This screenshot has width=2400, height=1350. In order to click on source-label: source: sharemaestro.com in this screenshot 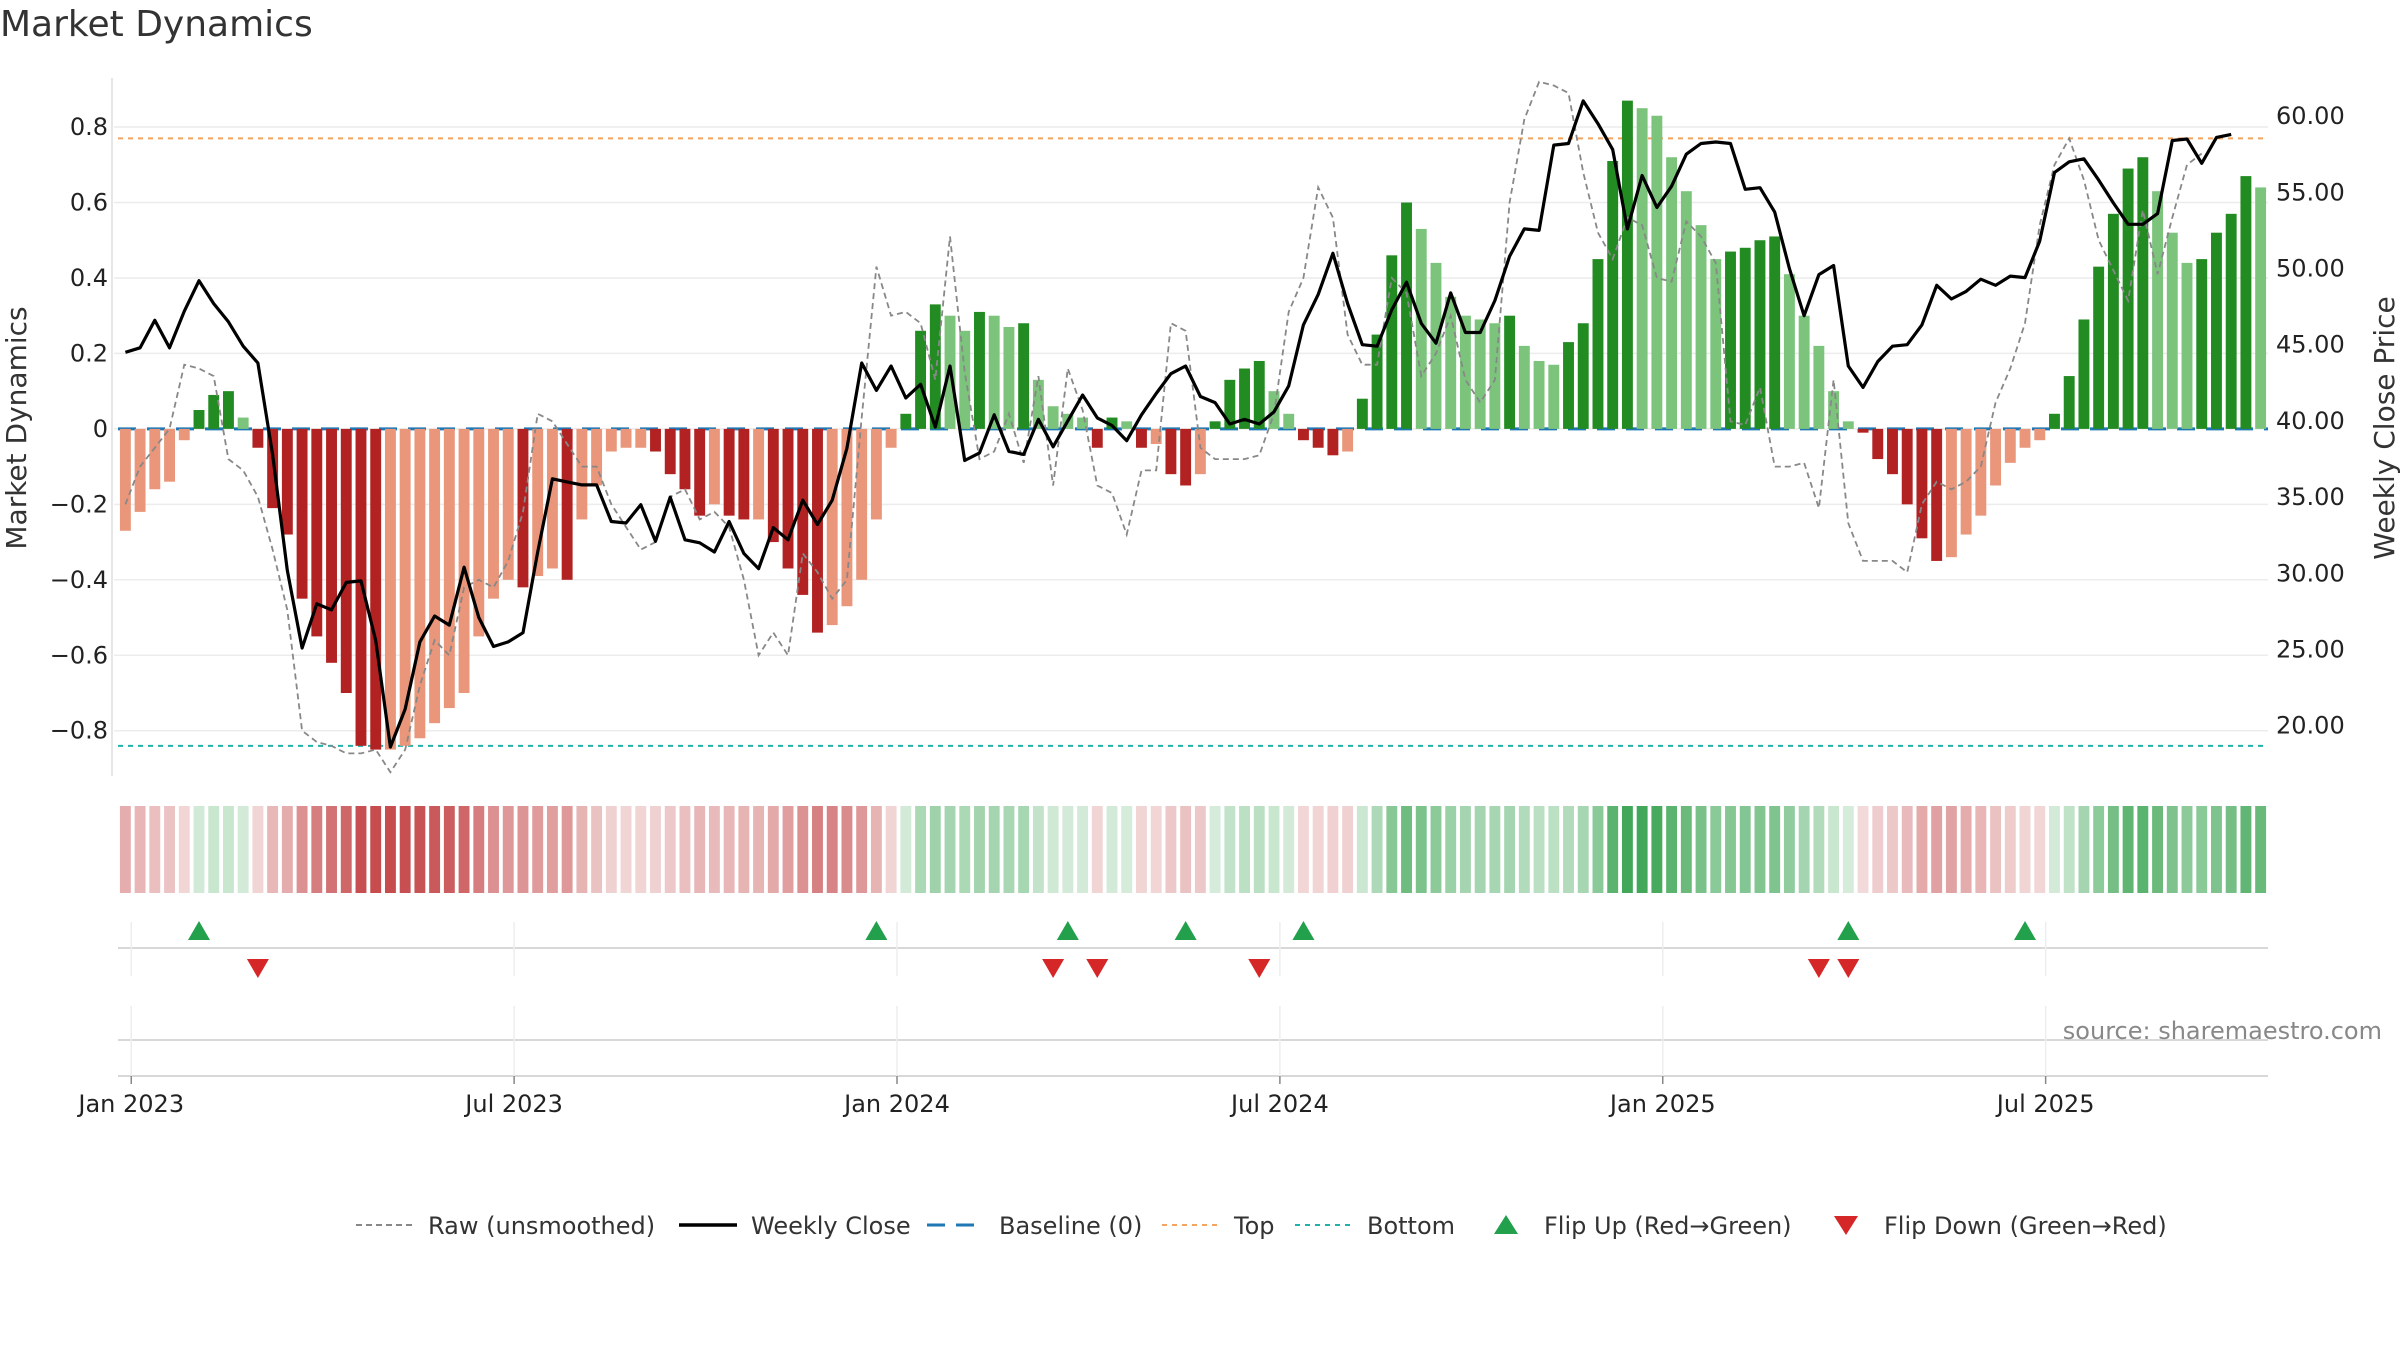, I will do `click(2222, 1031)`.